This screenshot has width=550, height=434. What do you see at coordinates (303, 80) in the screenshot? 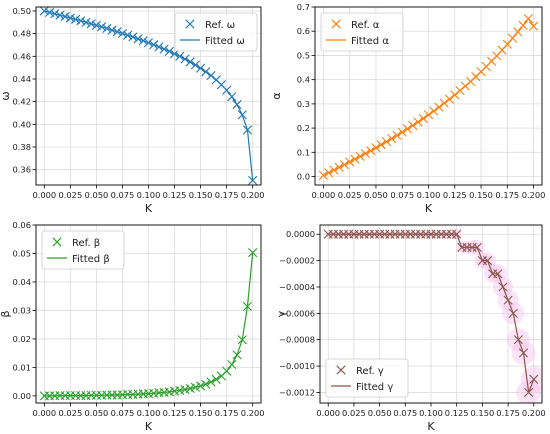
I see `y-tick-label: 0.4` at bounding box center [303, 80].